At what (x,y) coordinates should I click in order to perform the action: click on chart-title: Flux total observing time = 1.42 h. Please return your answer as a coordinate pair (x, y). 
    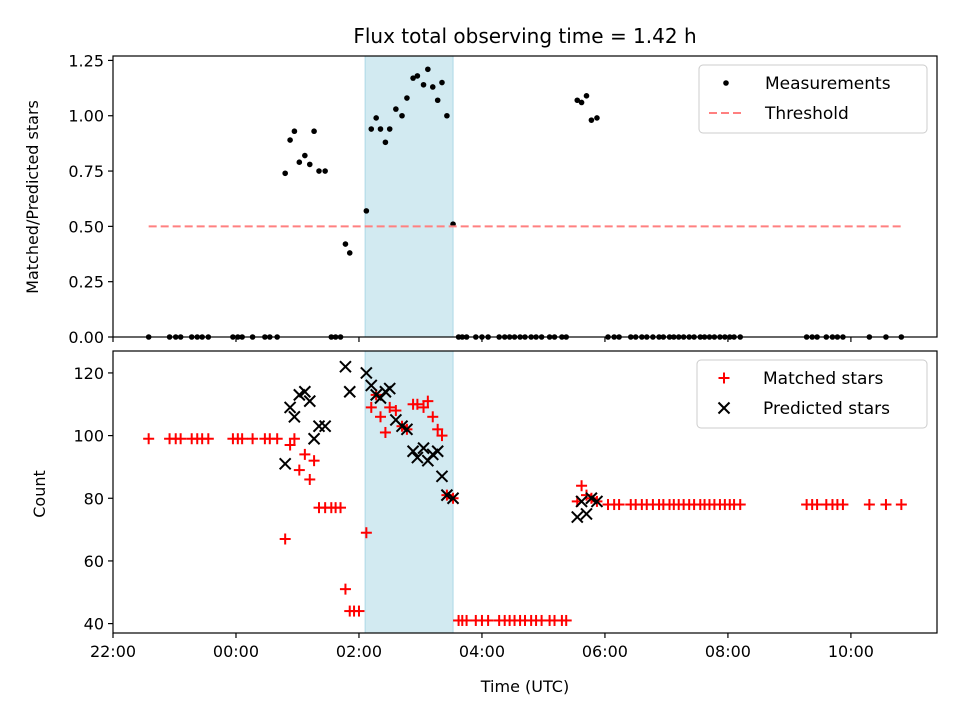
    Looking at the image, I should click on (524, 36).